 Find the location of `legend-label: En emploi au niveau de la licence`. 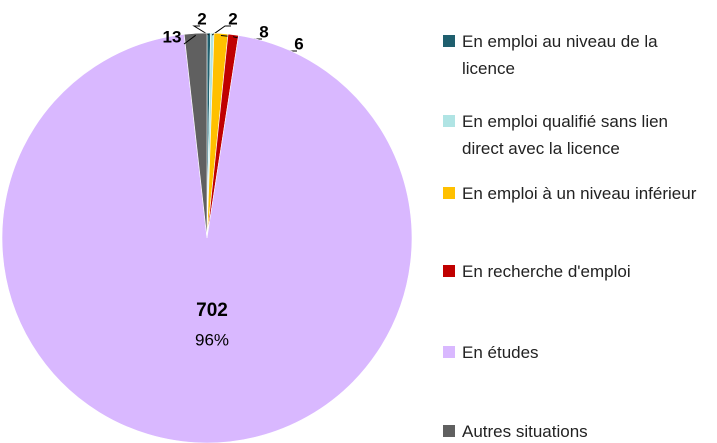

legend-label: En emploi au niveau de la licence is located at coordinates (560, 55).